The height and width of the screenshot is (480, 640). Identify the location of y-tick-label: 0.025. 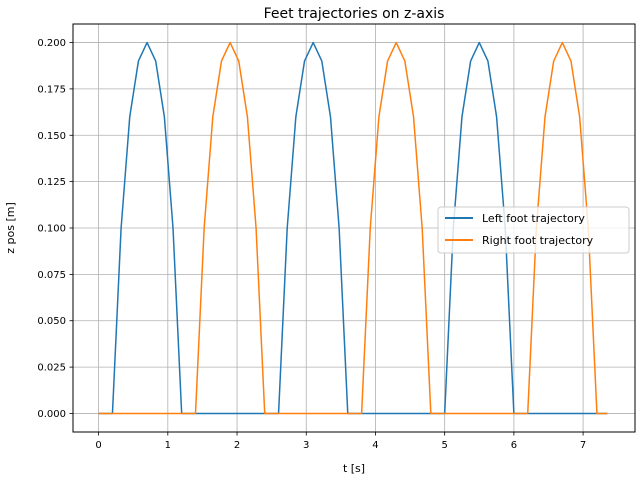
(51, 368).